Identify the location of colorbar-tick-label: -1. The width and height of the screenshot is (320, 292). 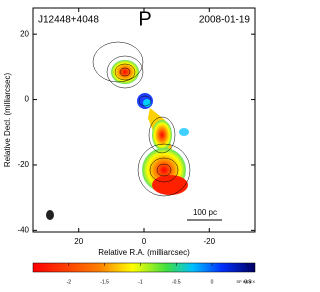
(140, 282).